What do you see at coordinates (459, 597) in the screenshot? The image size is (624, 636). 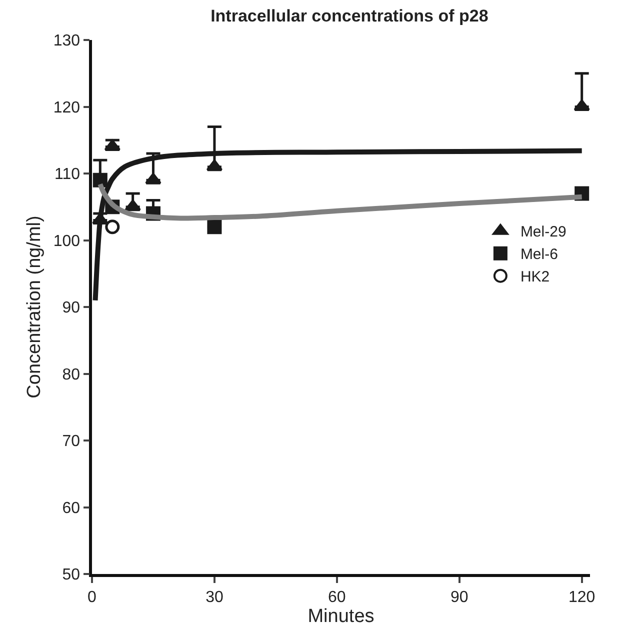 I see `x-tick-label: 90` at bounding box center [459, 597].